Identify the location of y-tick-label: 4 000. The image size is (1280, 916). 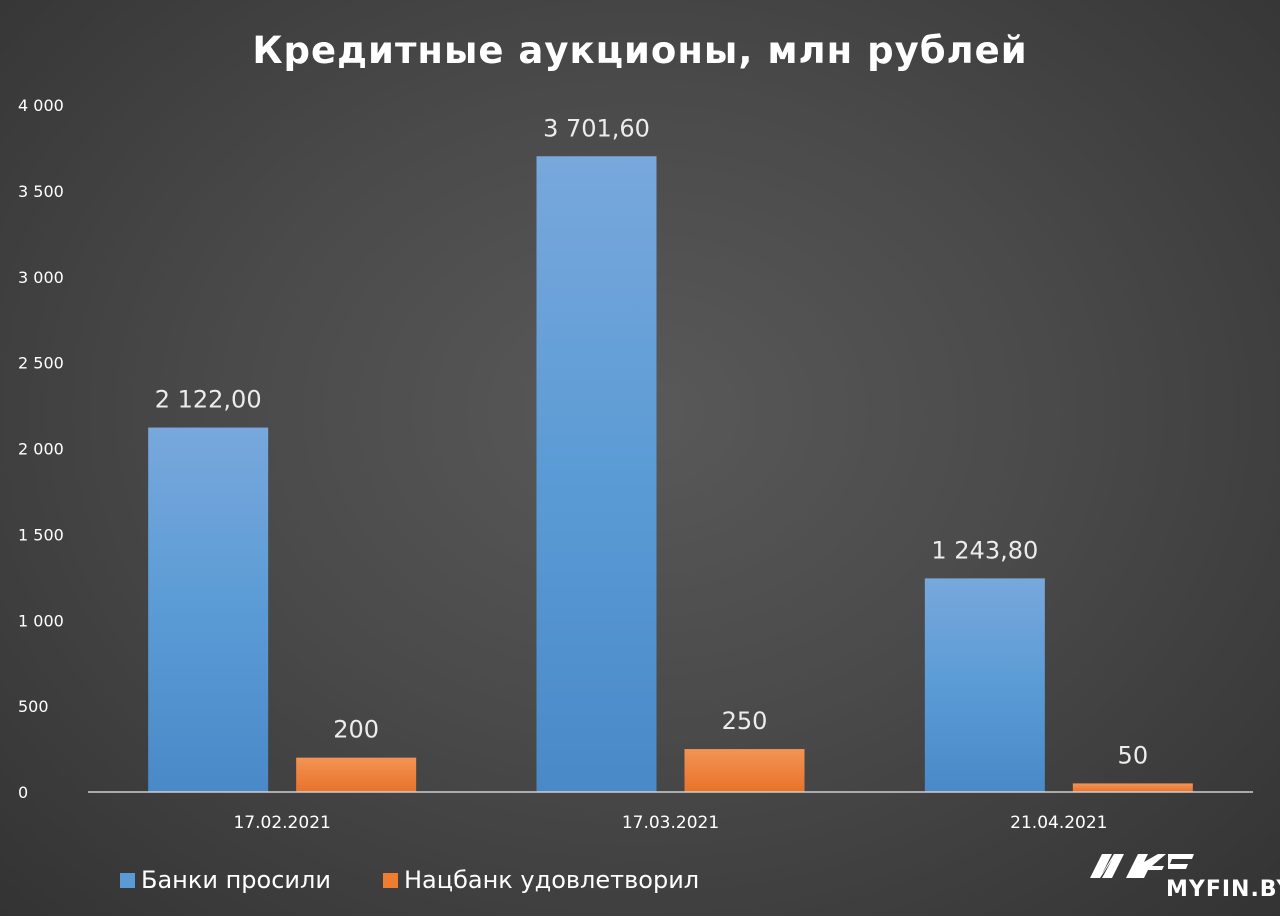
(41, 105).